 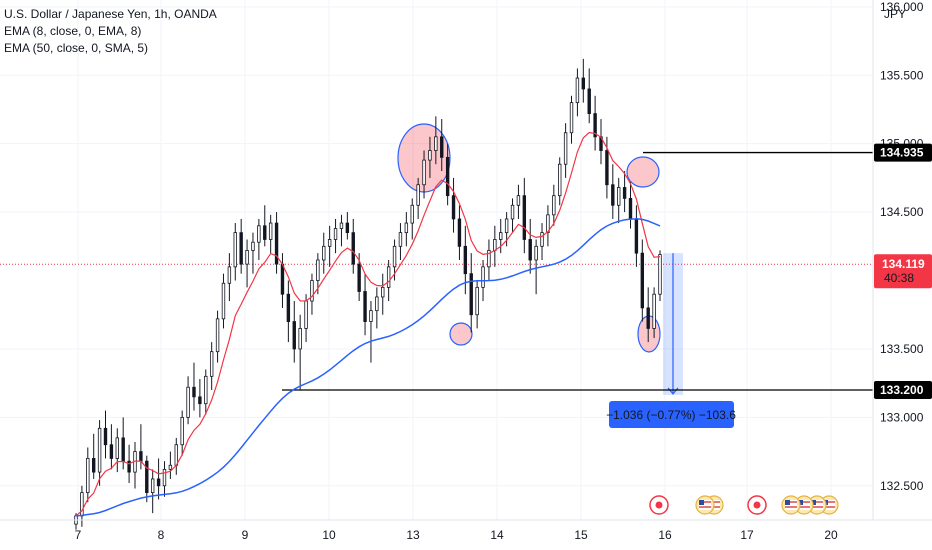 I want to click on price-tick-label: 133.500, so click(x=902, y=349).